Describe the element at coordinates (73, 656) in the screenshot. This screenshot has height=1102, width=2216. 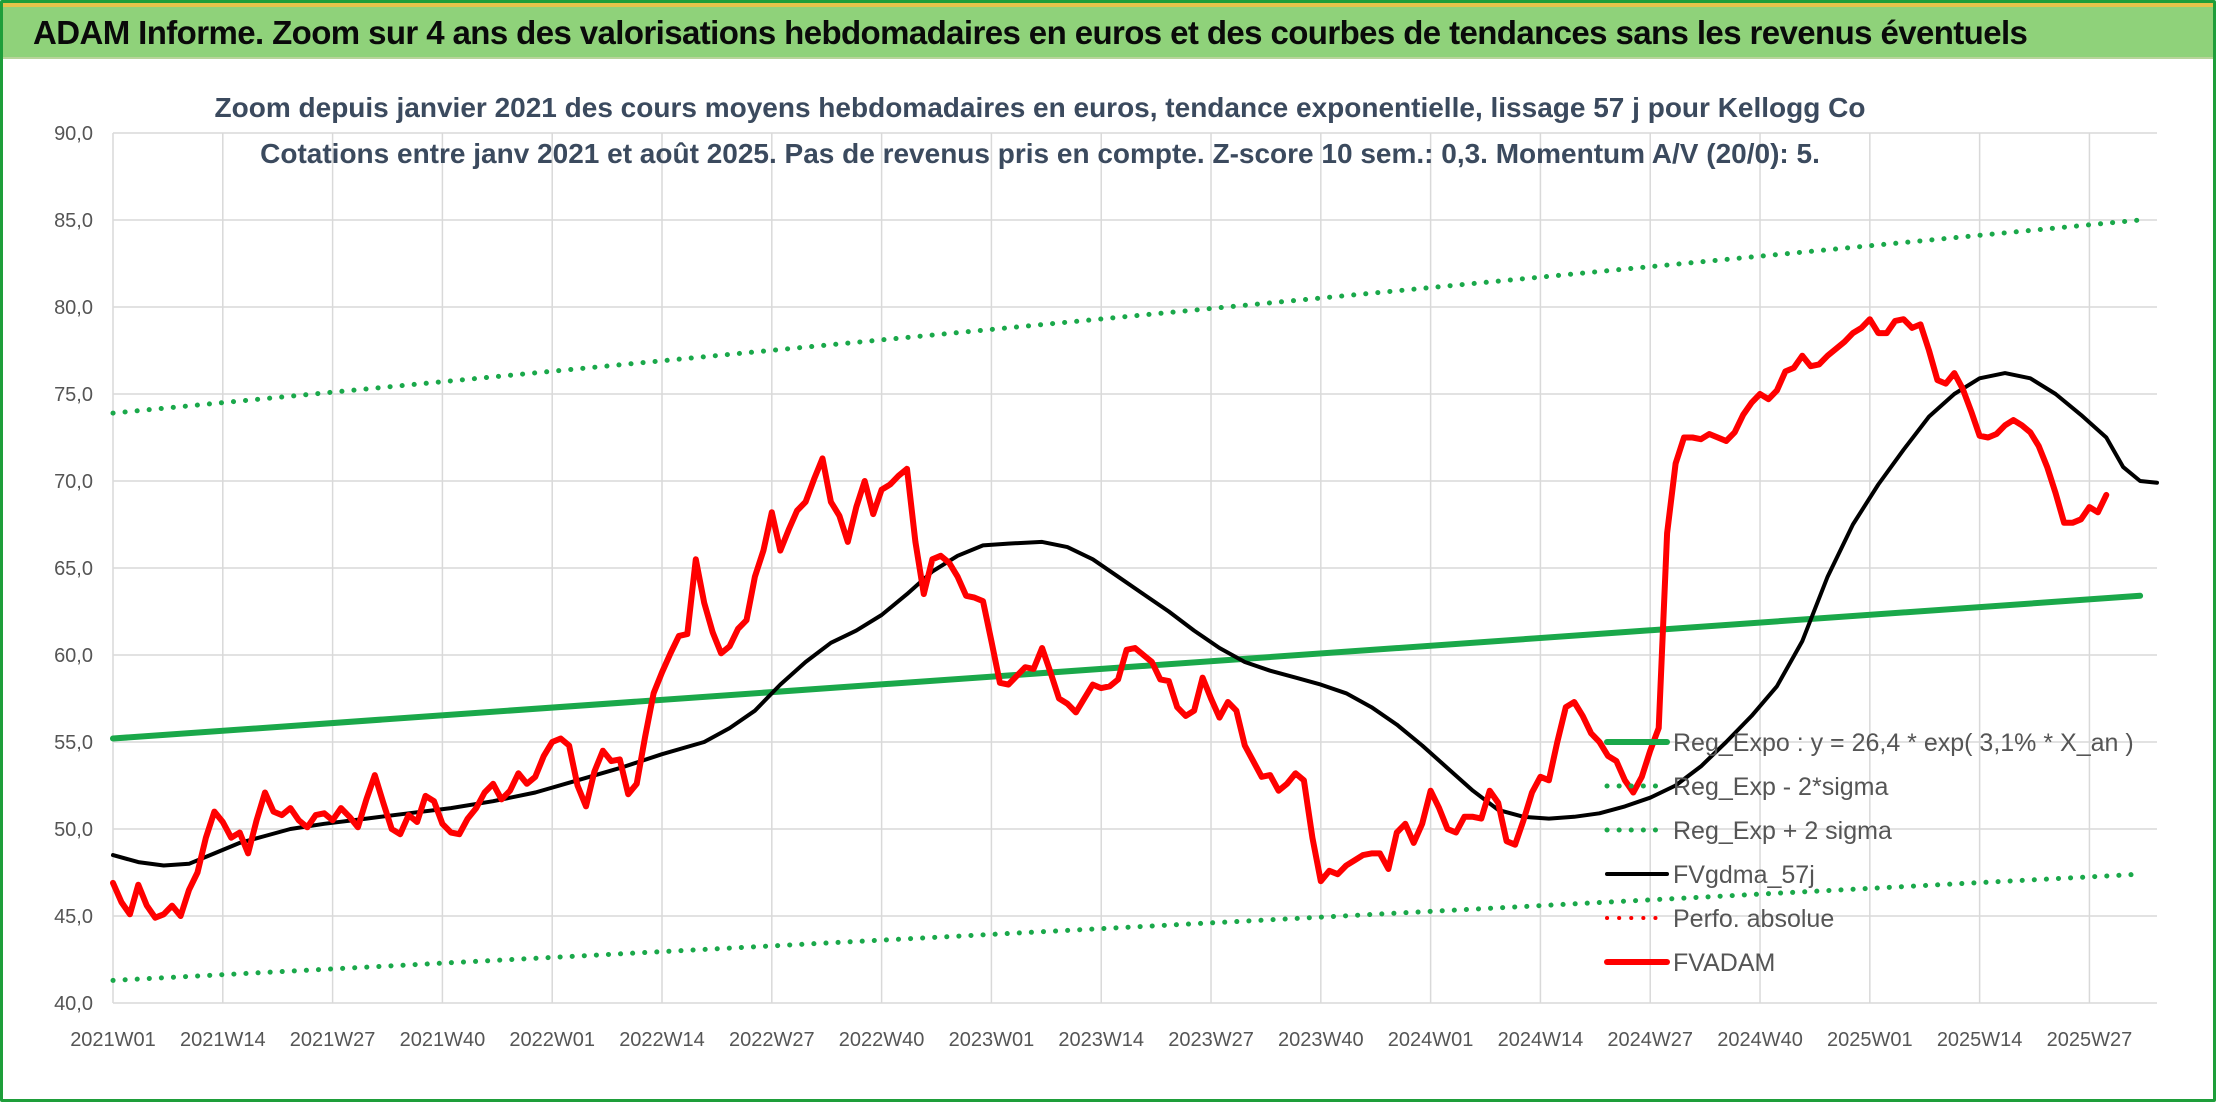
I see `y-tick-label: 60,0` at that location.